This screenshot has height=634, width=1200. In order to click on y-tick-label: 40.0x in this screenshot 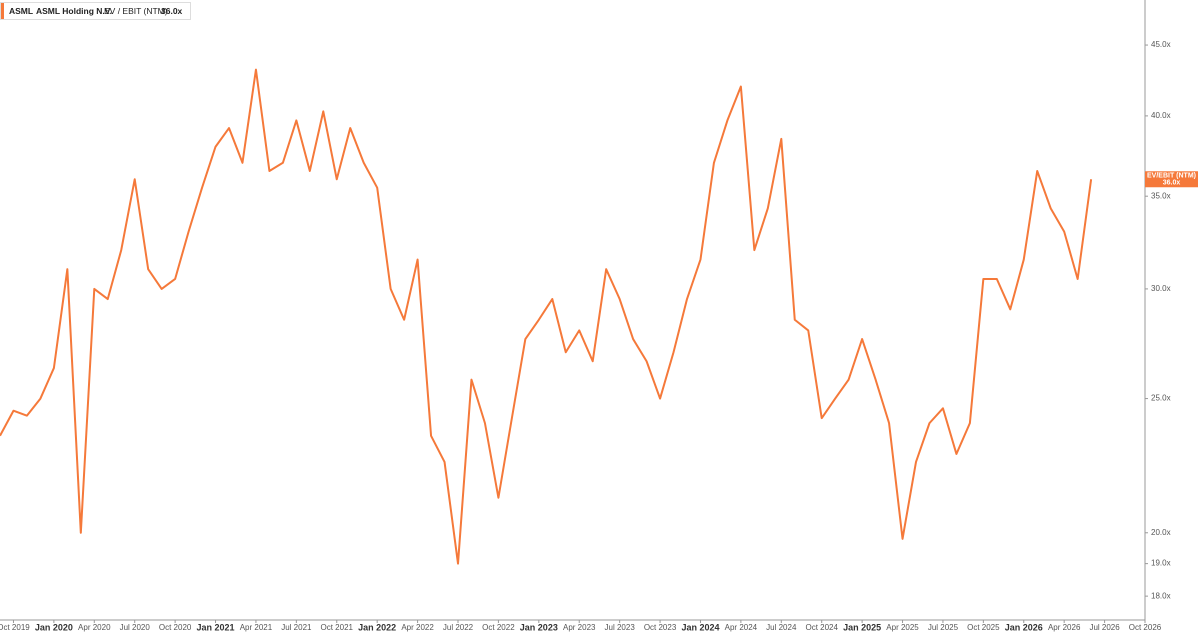, I will do `click(1161, 115)`.